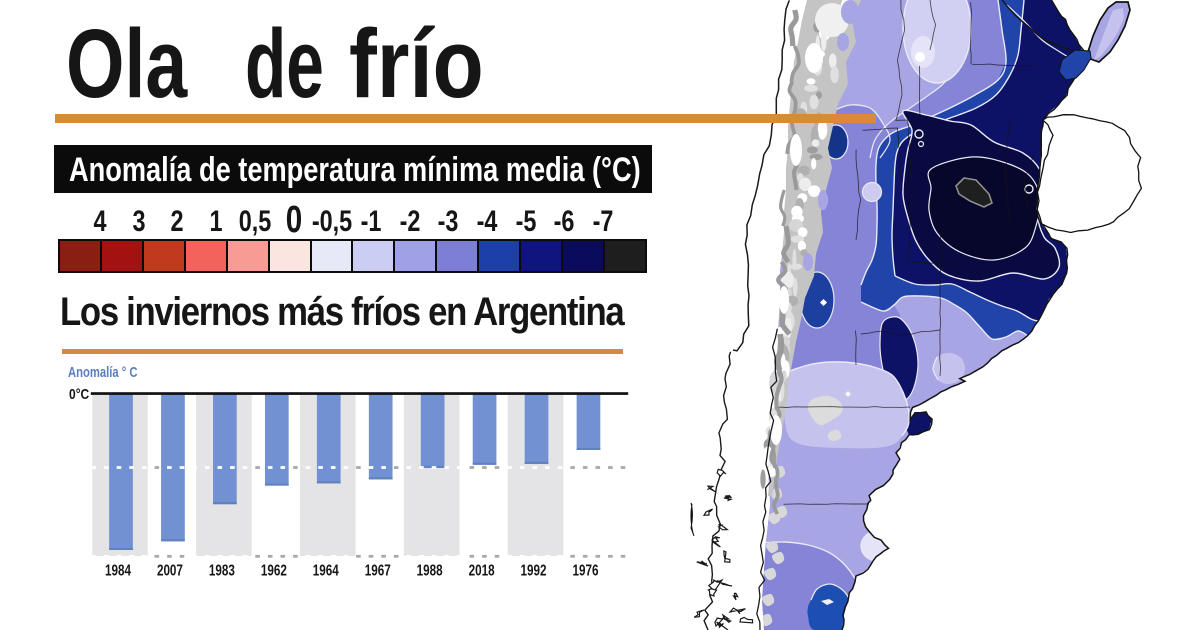  I want to click on svg-text: 1964, so click(326, 571).